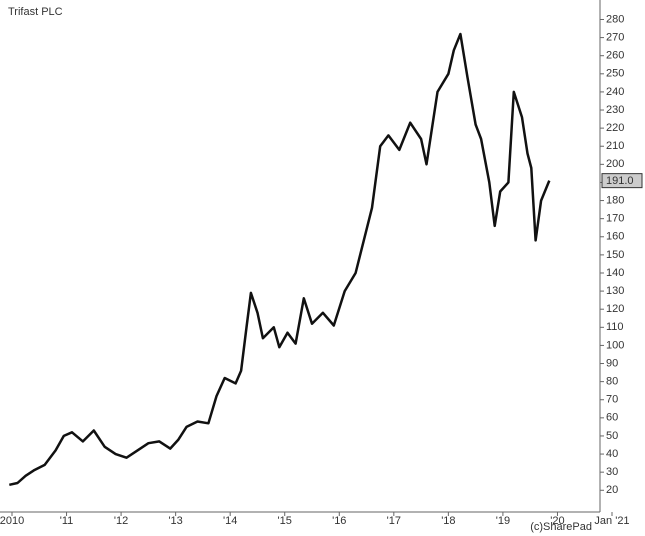  I want to click on y-tick-label: 90, so click(612, 363).